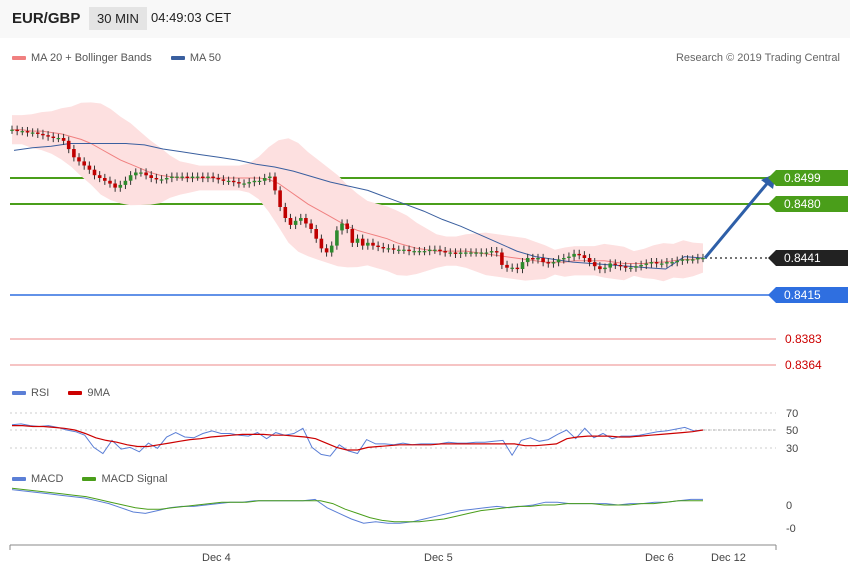  I want to click on bollinger-swatch-icon, so click(19, 58).